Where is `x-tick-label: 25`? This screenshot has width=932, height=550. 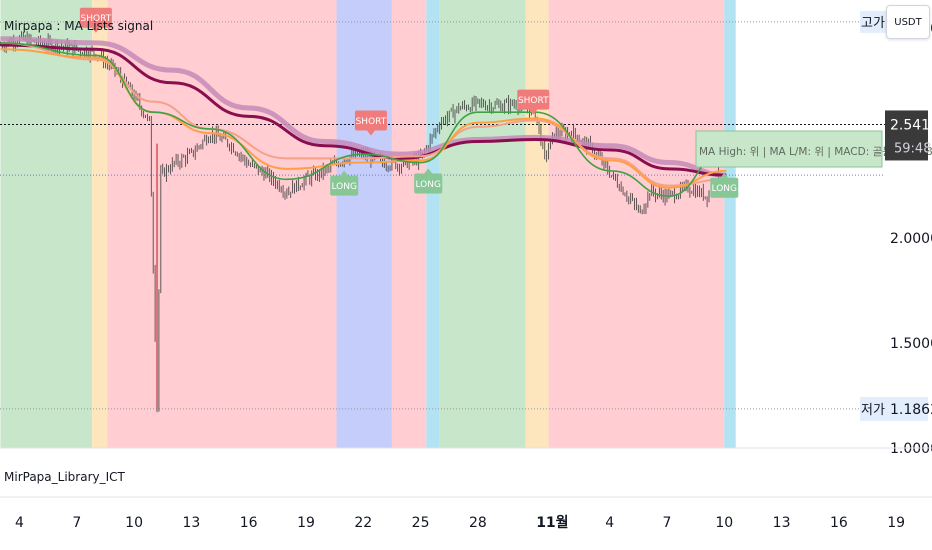
x-tick-label: 25 is located at coordinates (421, 523).